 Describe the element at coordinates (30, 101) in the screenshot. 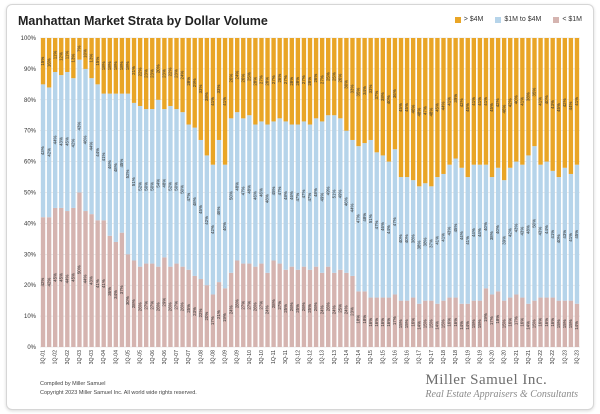

I see `y-tick-label: 80%` at that location.